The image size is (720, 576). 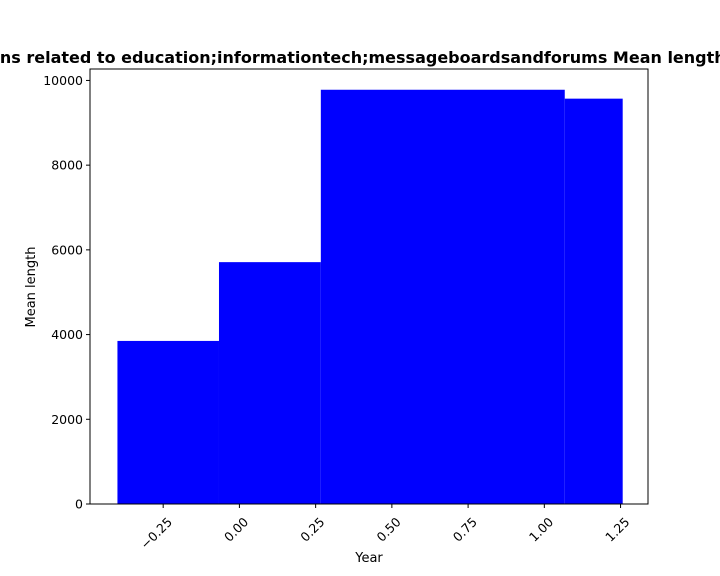 What do you see at coordinates (31, 287) in the screenshot?
I see `y-axis-label: Mean length` at bounding box center [31, 287].